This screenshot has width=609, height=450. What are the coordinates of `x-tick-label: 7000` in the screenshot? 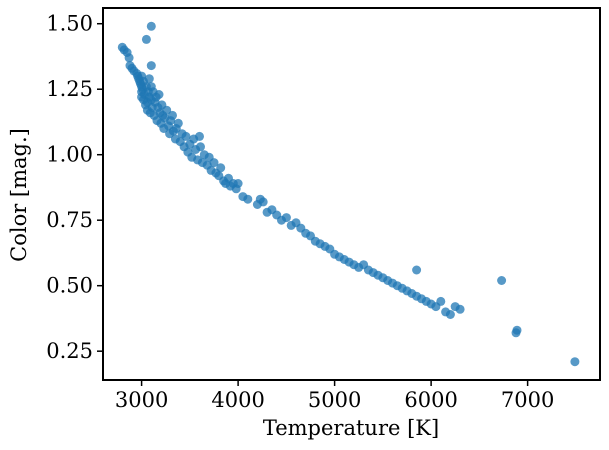 It's located at (527, 400).